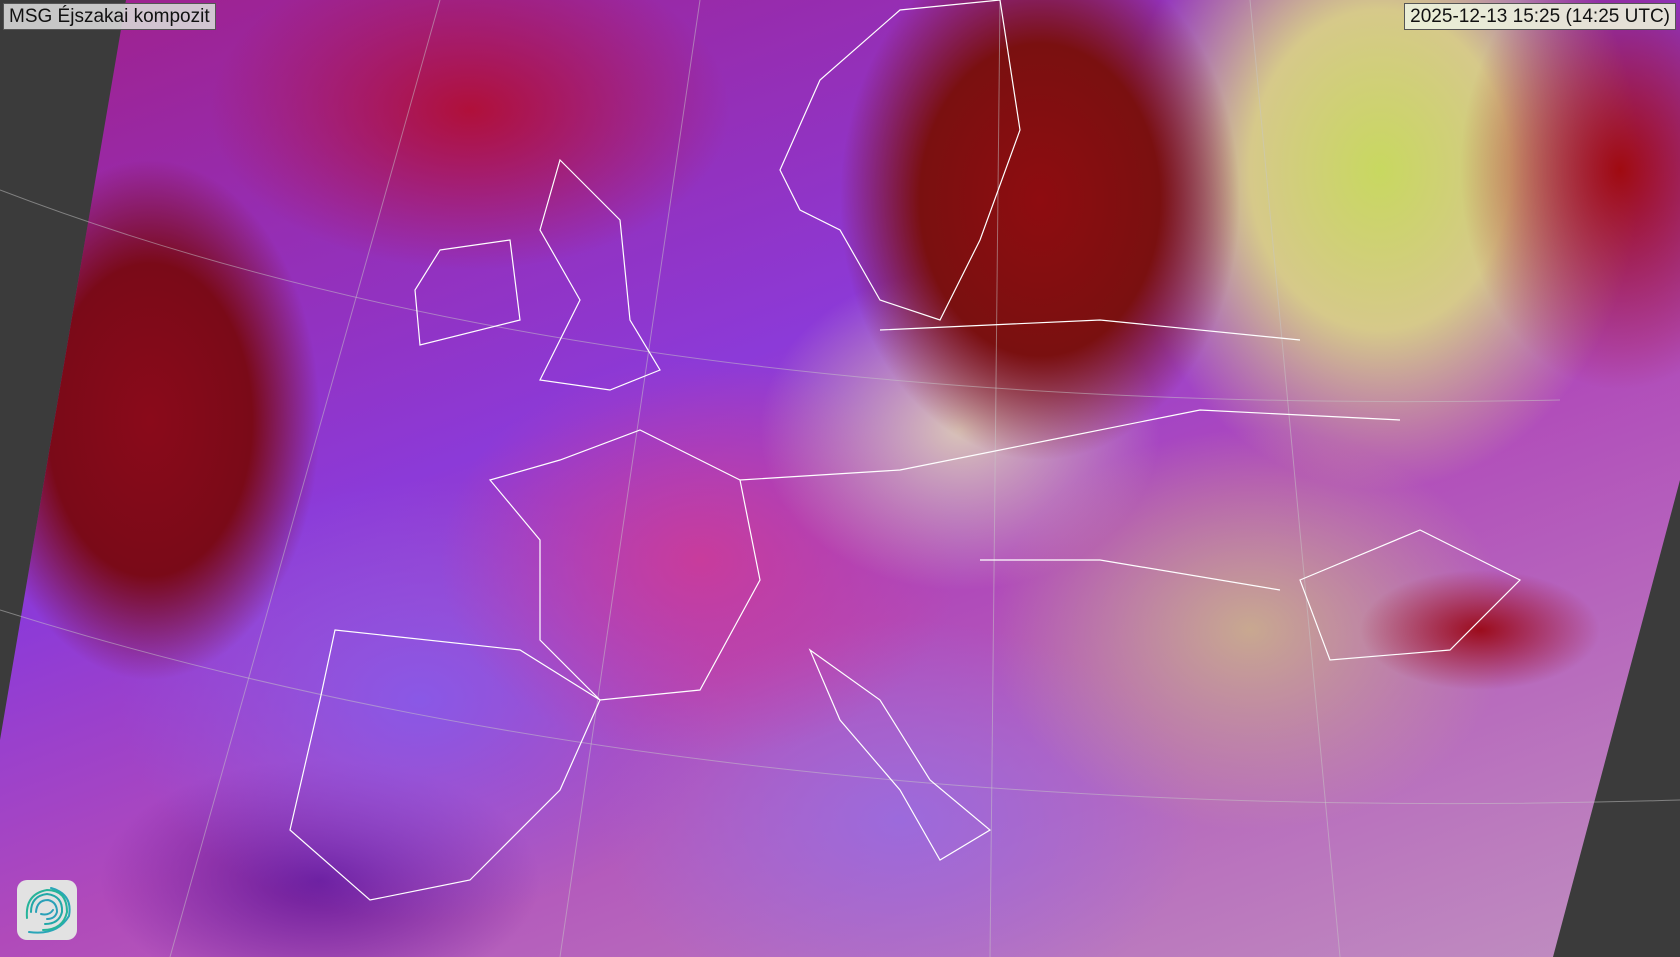  What do you see at coordinates (467, 292) in the screenshot?
I see `coastline-ireland` at bounding box center [467, 292].